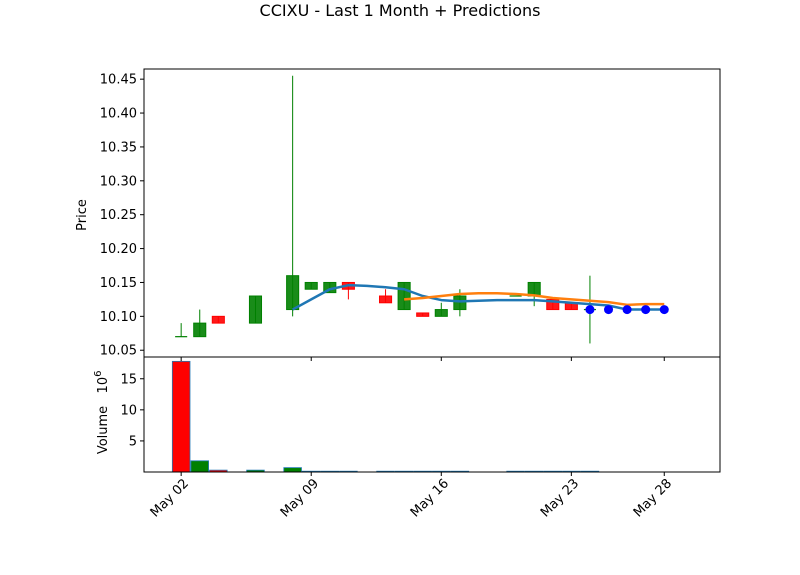 The height and width of the screenshot is (575, 800). I want to click on price-y-tick-label: 10.40, so click(118, 114).